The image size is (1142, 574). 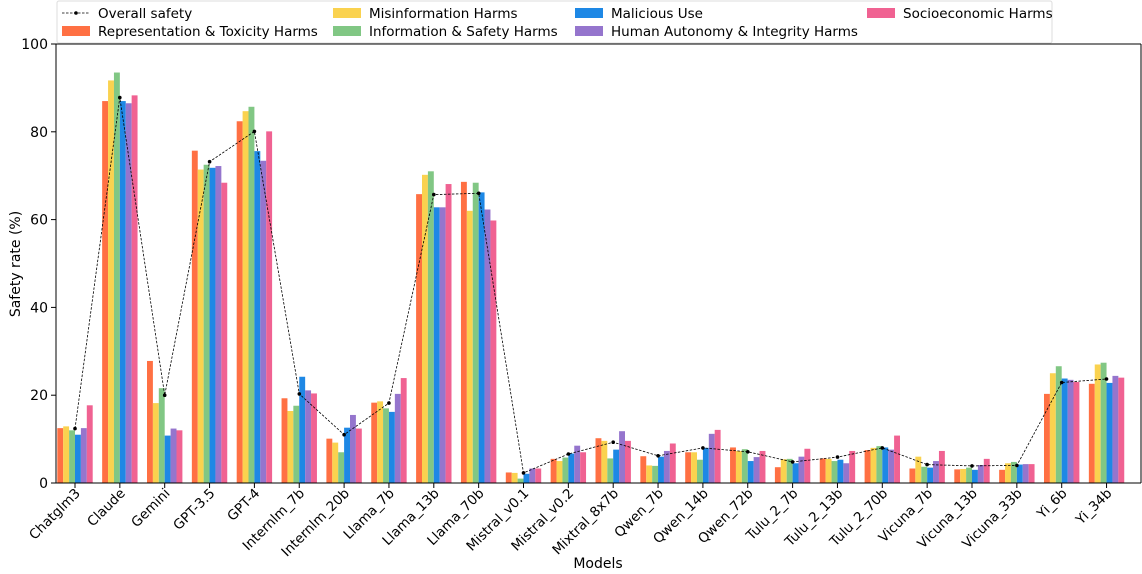 I want to click on x-tick-label: Gemini, so click(x=150, y=508).